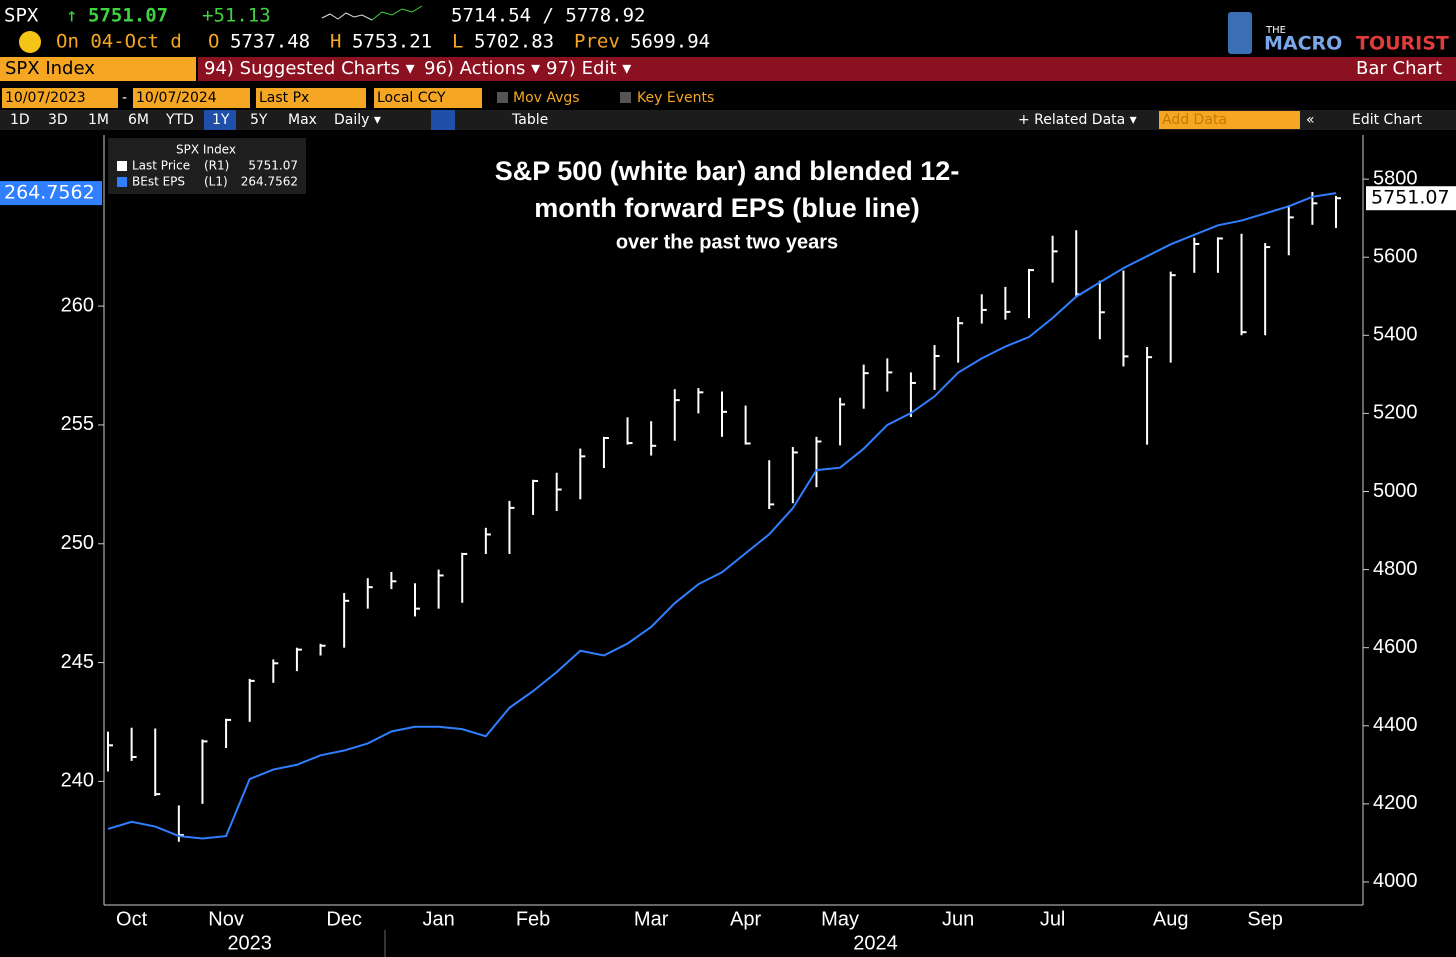 The height and width of the screenshot is (957, 1456). Describe the element at coordinates (548, 16) in the screenshot. I see `range: 5714.54 / 5778.92` at that location.